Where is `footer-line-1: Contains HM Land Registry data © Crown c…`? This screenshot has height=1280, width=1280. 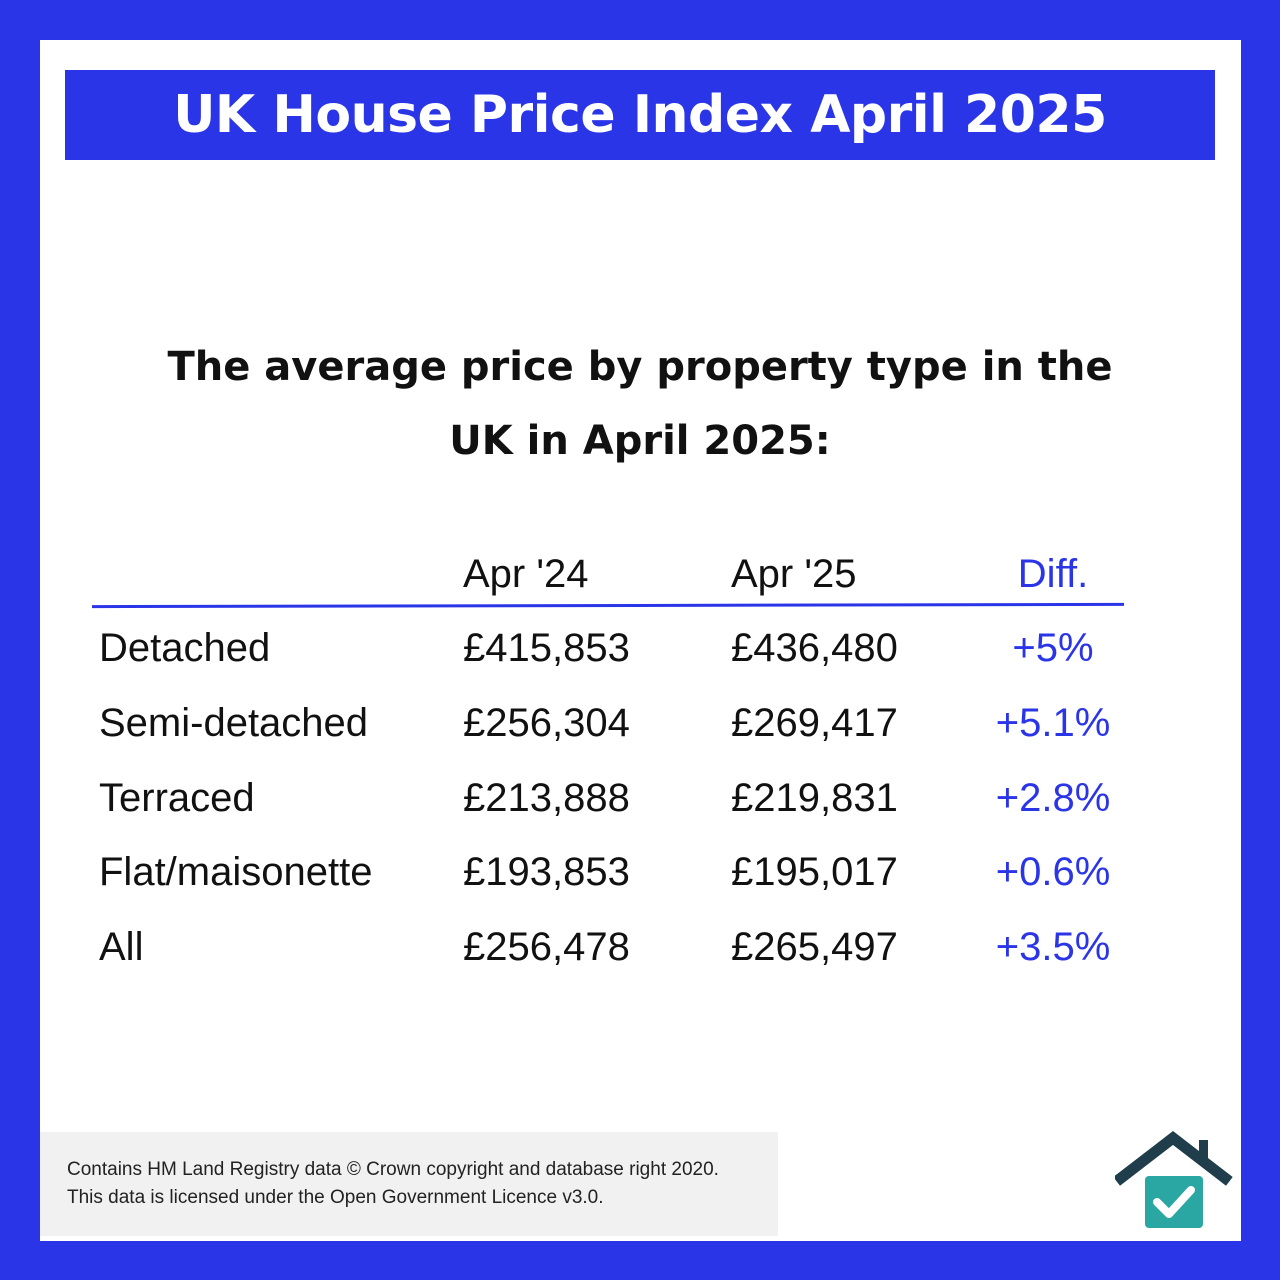
footer-line-1: Contains HM Land Registry data © Crown c… is located at coordinates (393, 1169).